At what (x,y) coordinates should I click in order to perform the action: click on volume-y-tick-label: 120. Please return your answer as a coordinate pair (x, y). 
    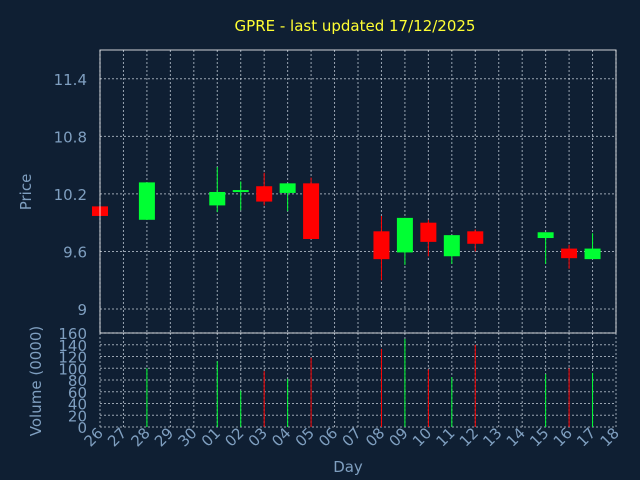
    Looking at the image, I should click on (72, 358).